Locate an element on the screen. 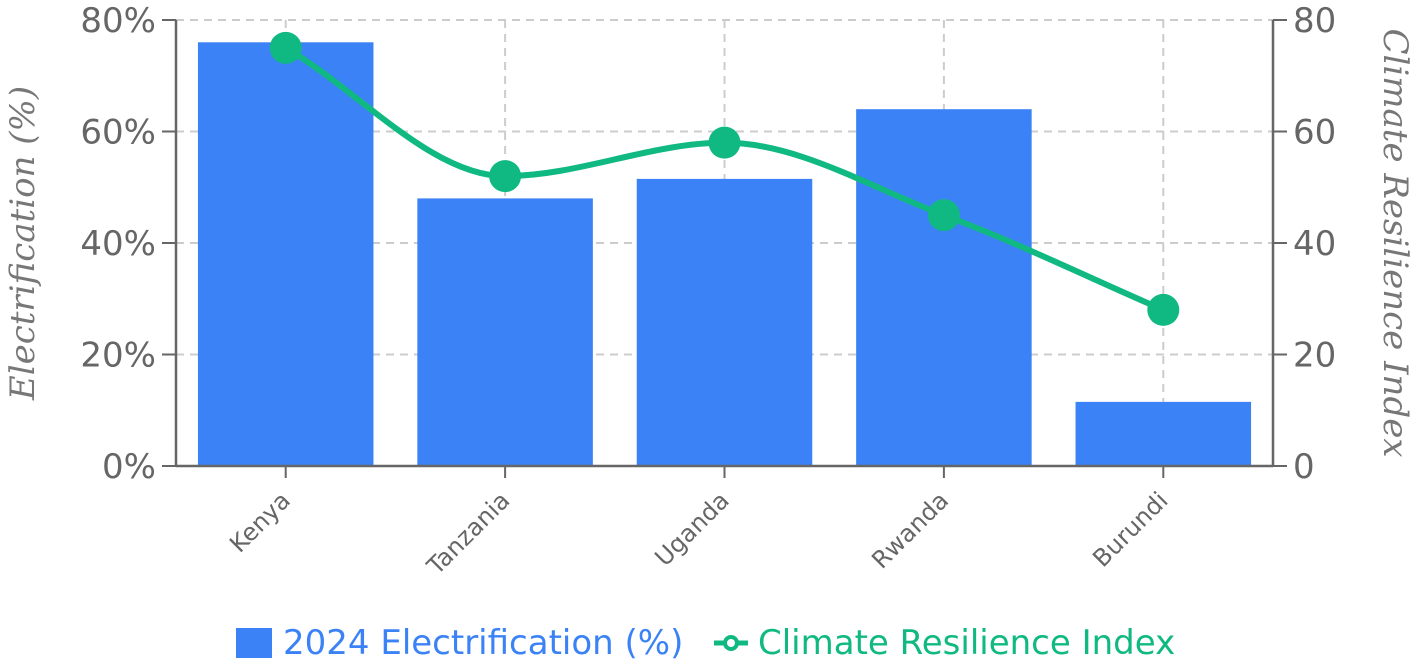  y-left-tick-label-0: 0% is located at coordinates (129, 467).